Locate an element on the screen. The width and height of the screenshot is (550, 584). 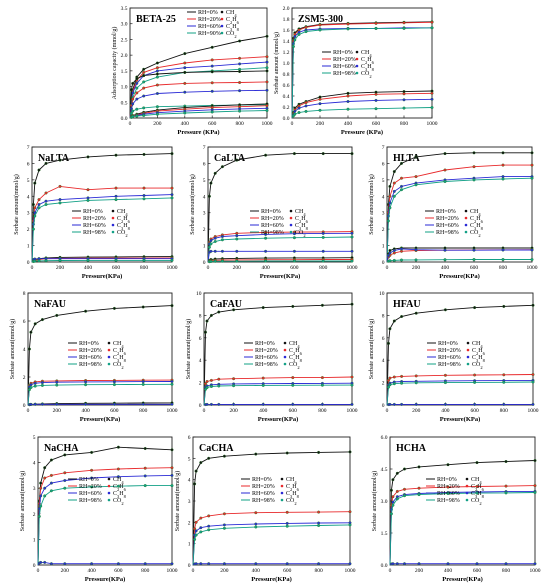
legend-gas-label: C3H8 is located at coordinates (302, 227).